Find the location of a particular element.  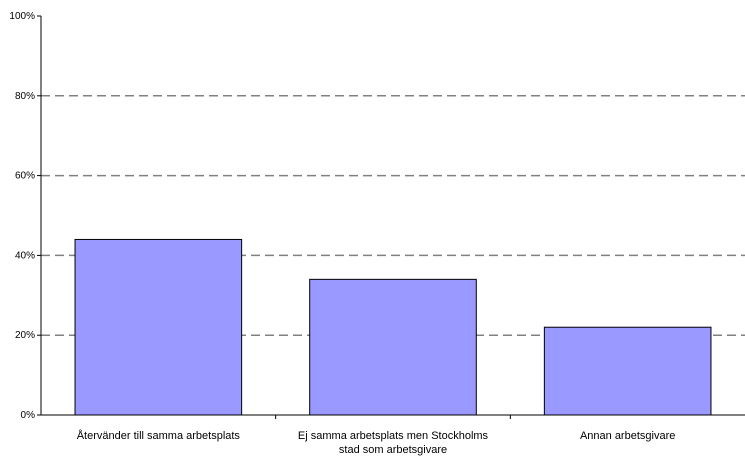

y-tick-label: 60% is located at coordinates (25, 176).